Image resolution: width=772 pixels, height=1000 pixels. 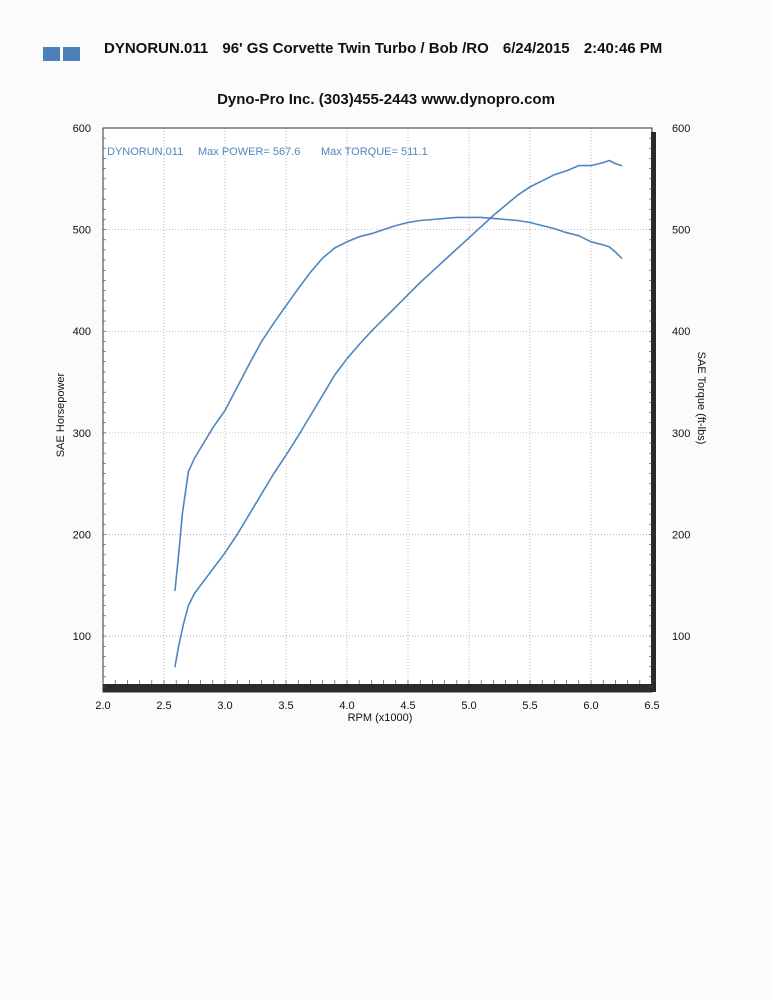 I want to click on plot-right-shadow, so click(x=653, y=412).